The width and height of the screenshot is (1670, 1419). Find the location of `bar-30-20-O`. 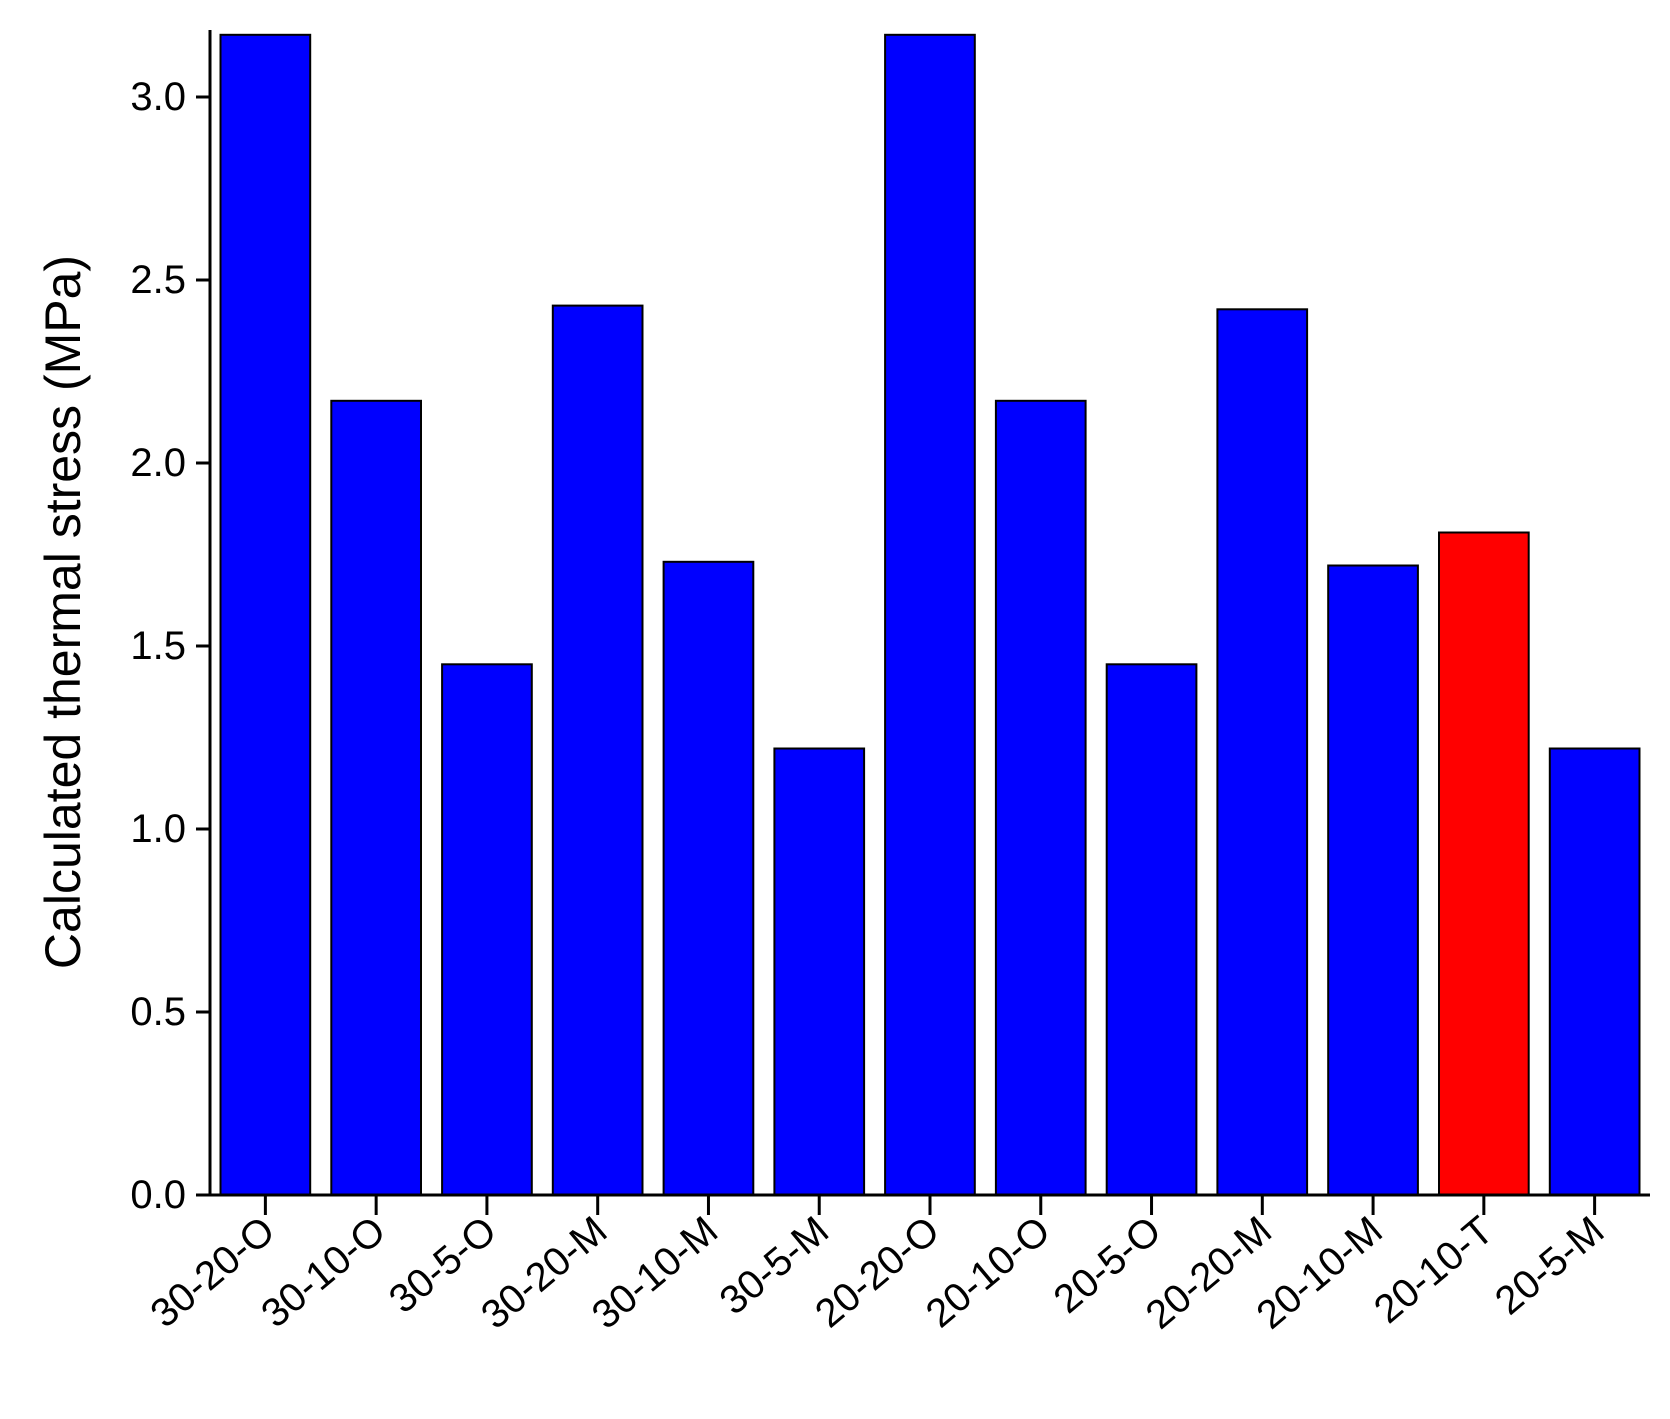

bar-30-20-O is located at coordinates (265, 614).